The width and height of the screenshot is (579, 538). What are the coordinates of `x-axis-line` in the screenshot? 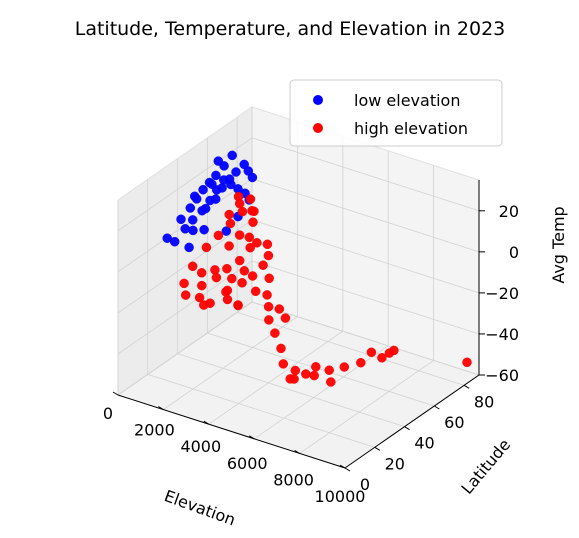 It's located at (231, 431).